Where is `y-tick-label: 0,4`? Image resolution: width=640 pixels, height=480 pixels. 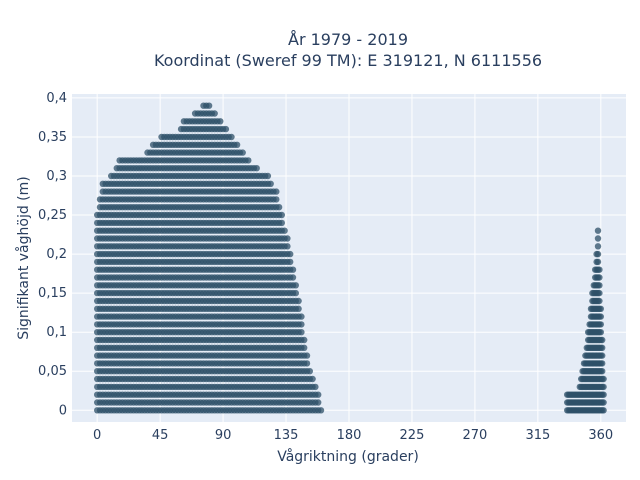 y-tick-label: 0,4 is located at coordinates (56, 98).